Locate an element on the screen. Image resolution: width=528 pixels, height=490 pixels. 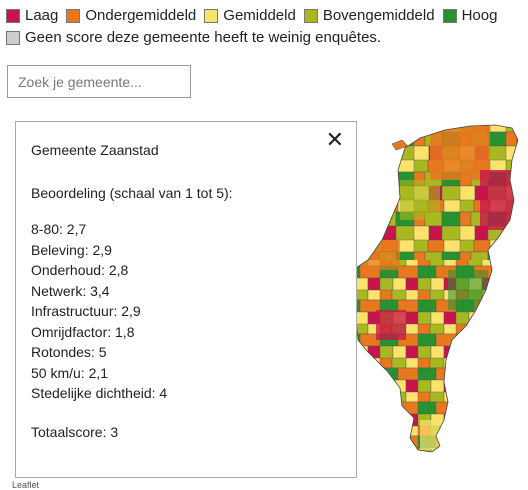
legend-item-bovengemiddeld: Bovengemiddeld is located at coordinates (369, 16).